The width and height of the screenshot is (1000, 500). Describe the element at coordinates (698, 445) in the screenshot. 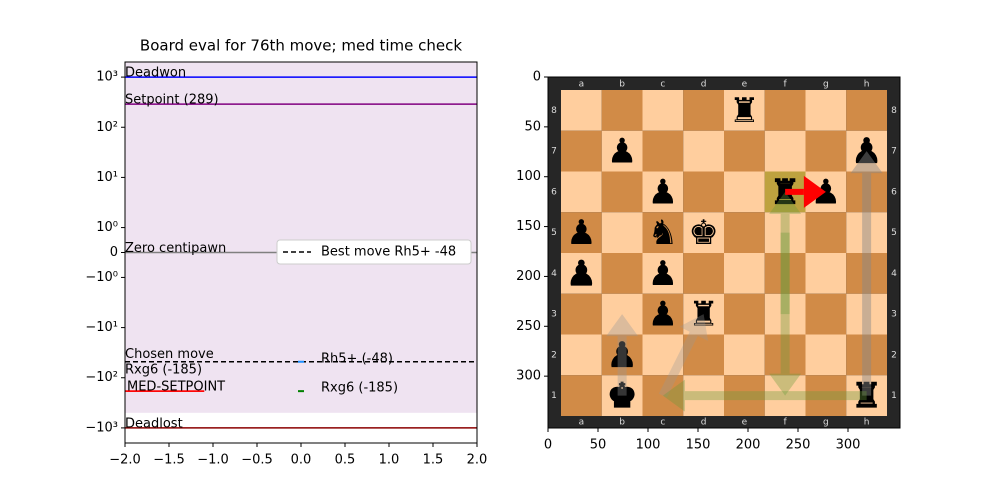

I see `x-tick-label: 150` at that location.